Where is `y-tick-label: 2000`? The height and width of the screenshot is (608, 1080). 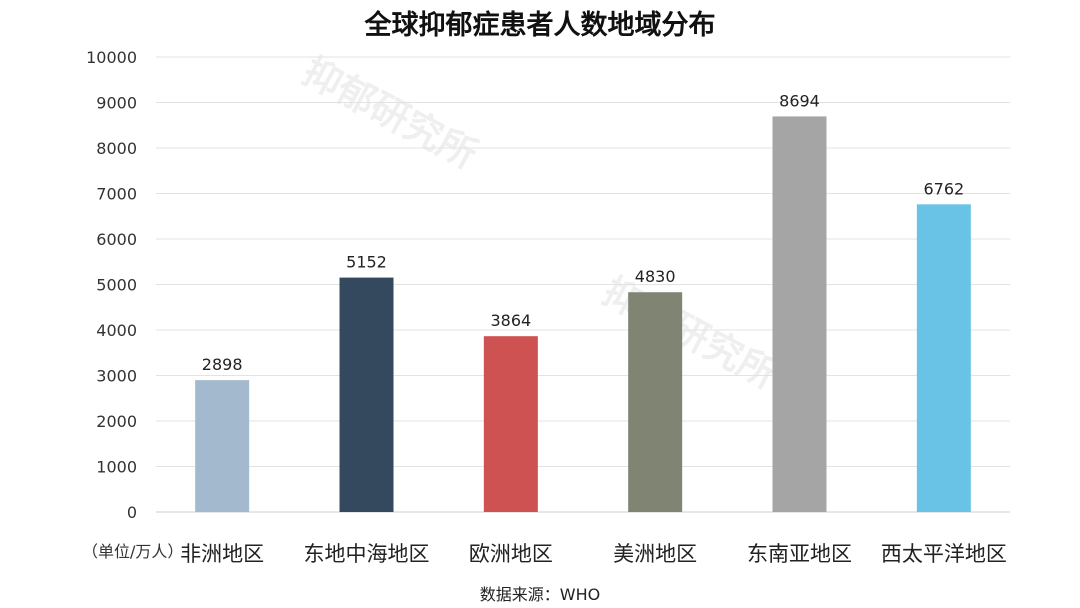 y-tick-label: 2000 is located at coordinates (116, 421).